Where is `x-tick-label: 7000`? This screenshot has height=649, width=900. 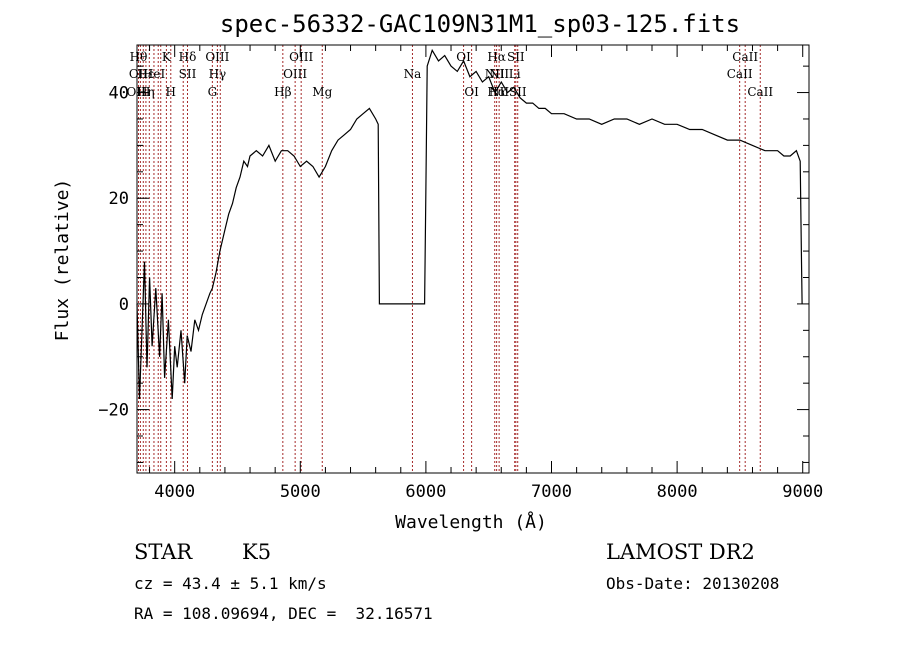
x-tick-label: 7000 is located at coordinates (551, 492).